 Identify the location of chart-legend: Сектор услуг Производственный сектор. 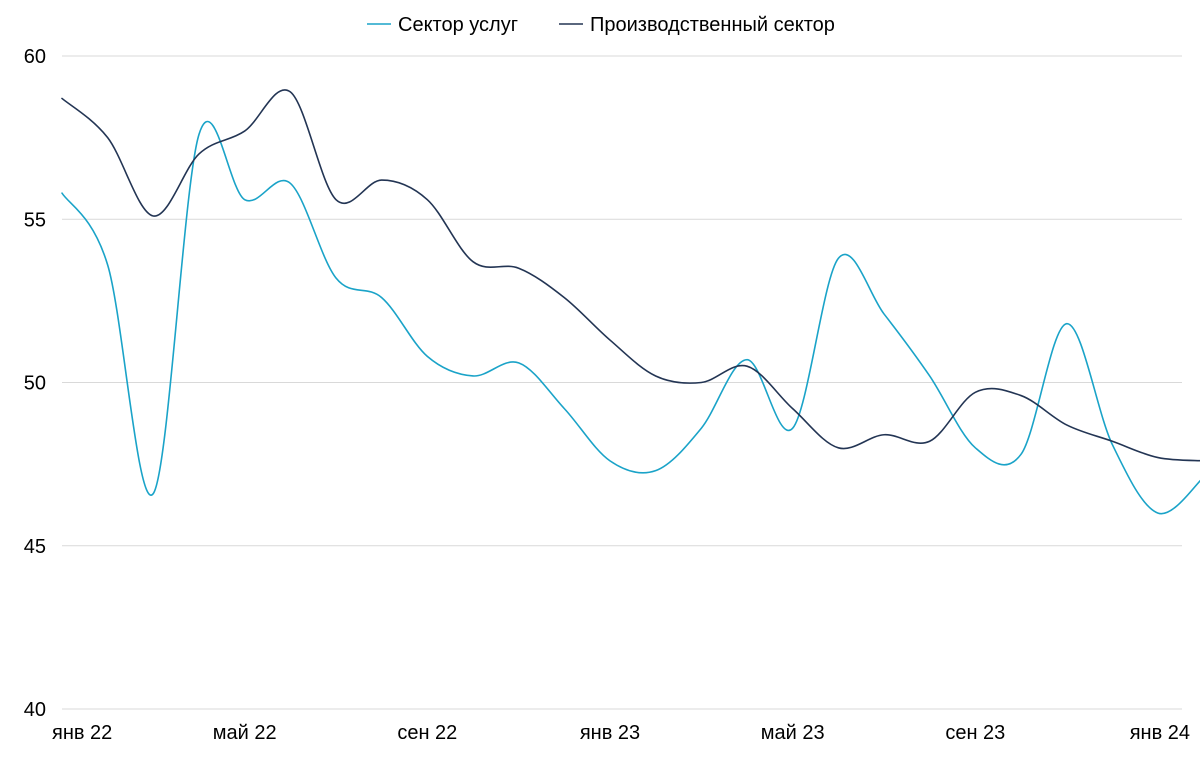
(601, 25).